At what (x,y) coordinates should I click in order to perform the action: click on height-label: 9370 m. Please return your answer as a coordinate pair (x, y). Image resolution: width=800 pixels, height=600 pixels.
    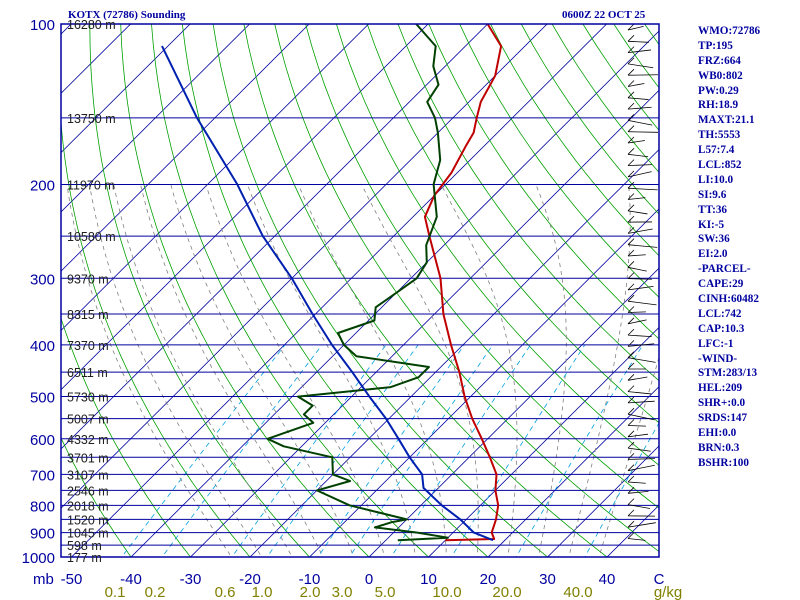
    Looking at the image, I should click on (88, 279).